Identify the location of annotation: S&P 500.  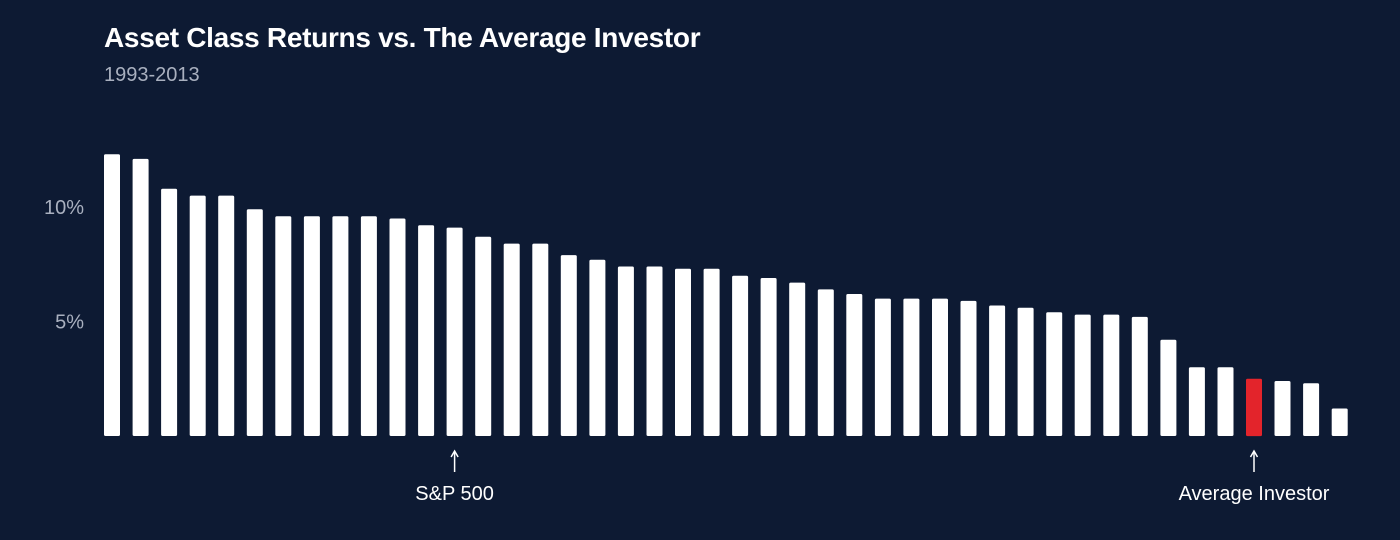
(454, 477).